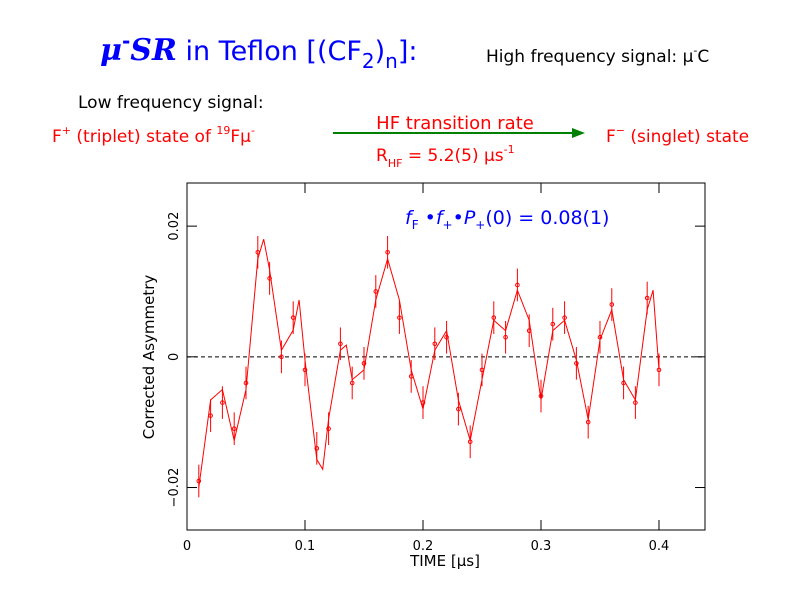  Describe the element at coordinates (415, 225) in the screenshot. I see `fraction-part: F` at that location.